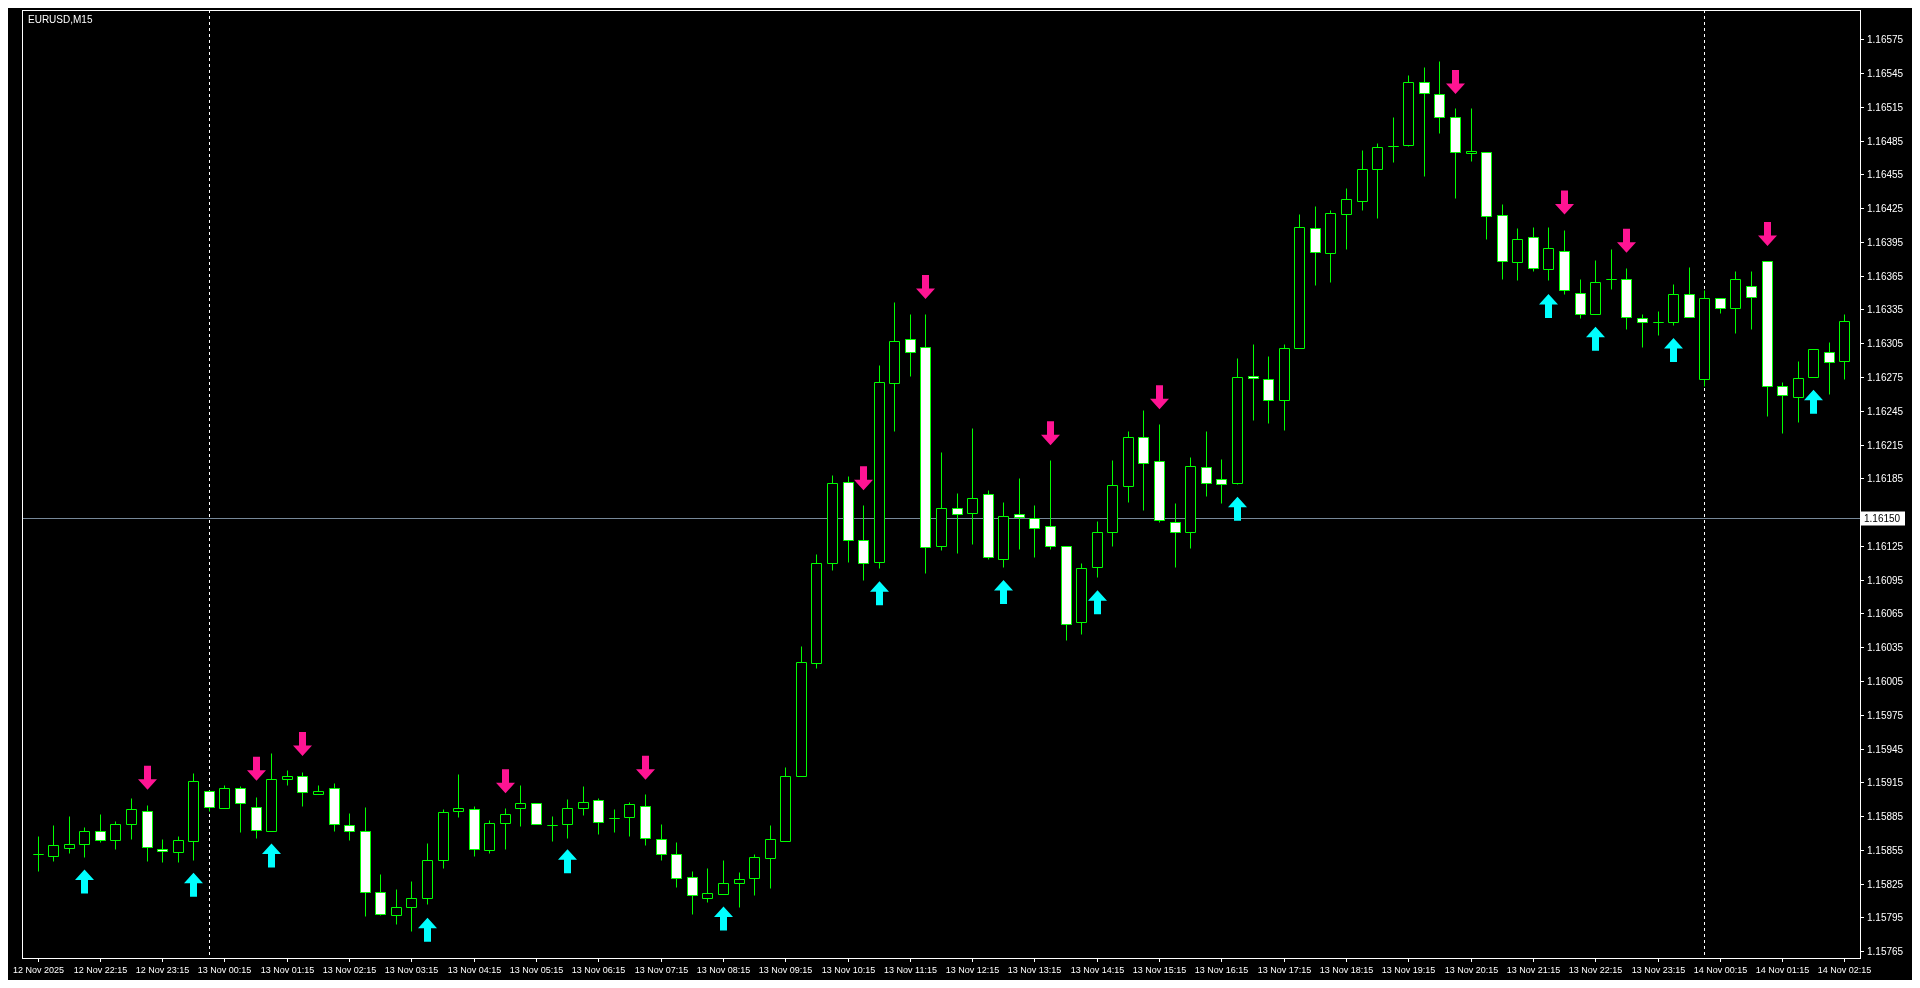 The image size is (1920, 988). I want to click on x-tick-label: 13 Nov 08:15, so click(723, 970).